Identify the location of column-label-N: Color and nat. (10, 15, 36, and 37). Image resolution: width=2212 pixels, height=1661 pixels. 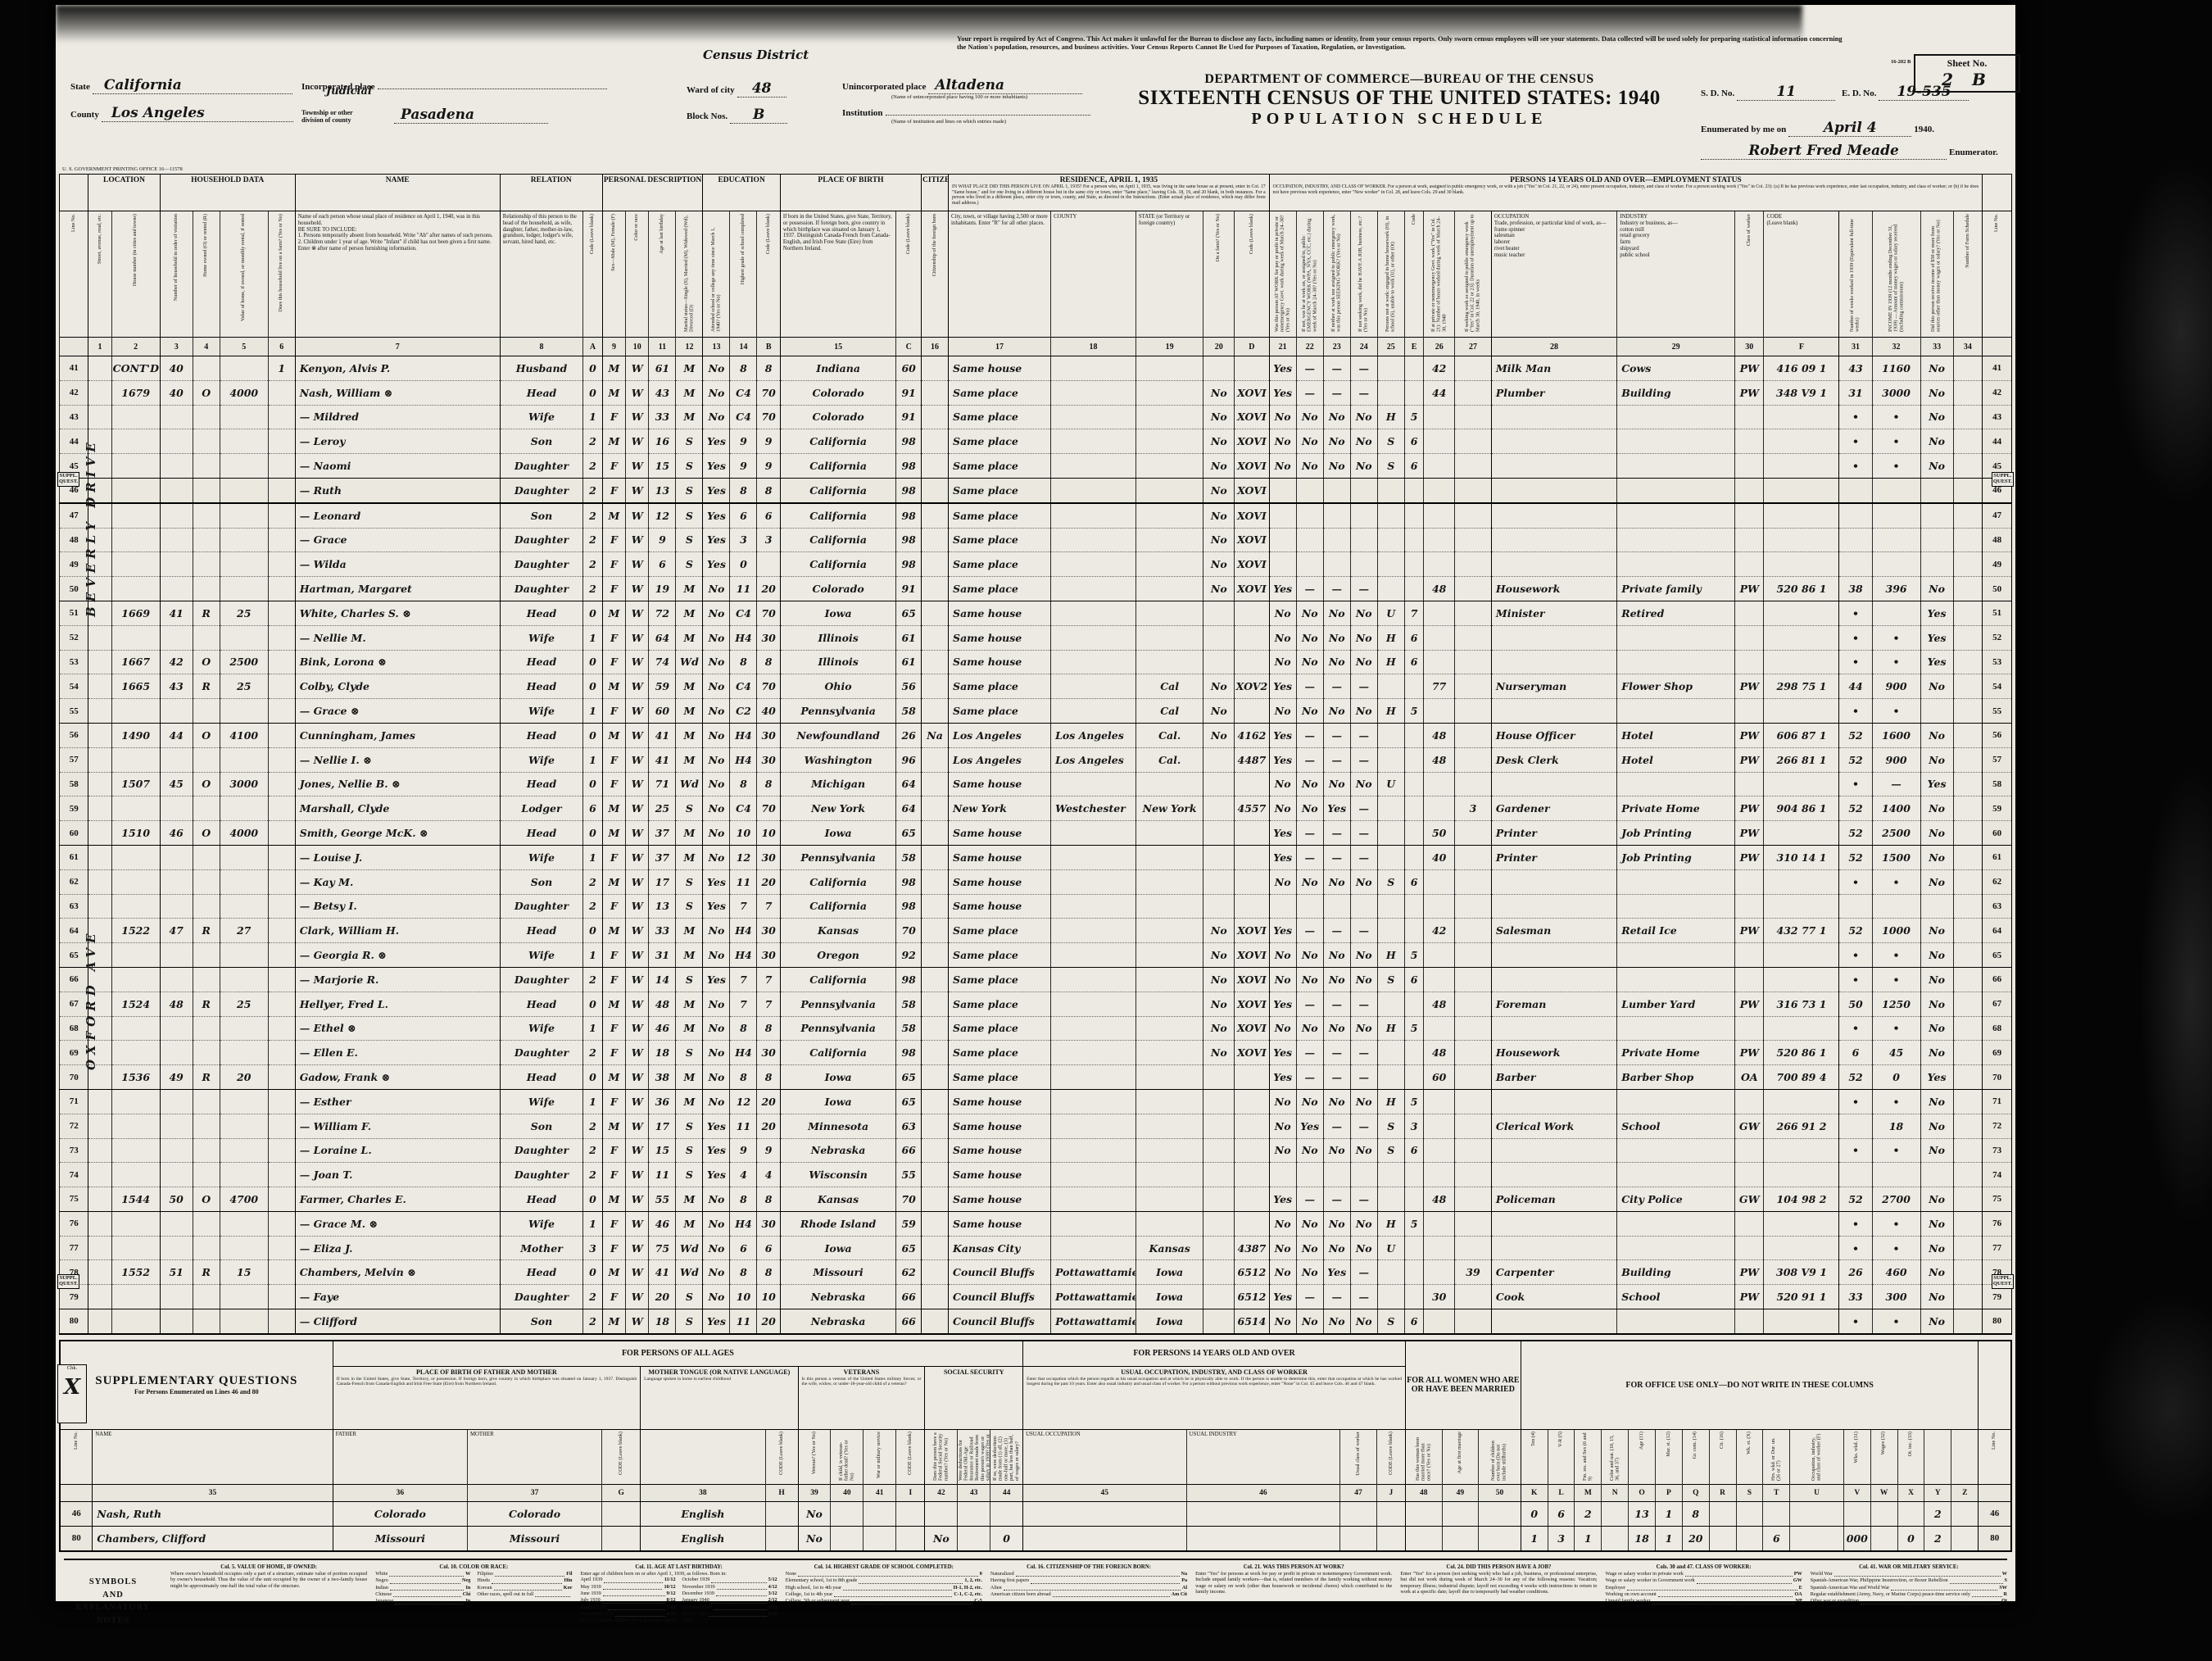
(1614, 1458).